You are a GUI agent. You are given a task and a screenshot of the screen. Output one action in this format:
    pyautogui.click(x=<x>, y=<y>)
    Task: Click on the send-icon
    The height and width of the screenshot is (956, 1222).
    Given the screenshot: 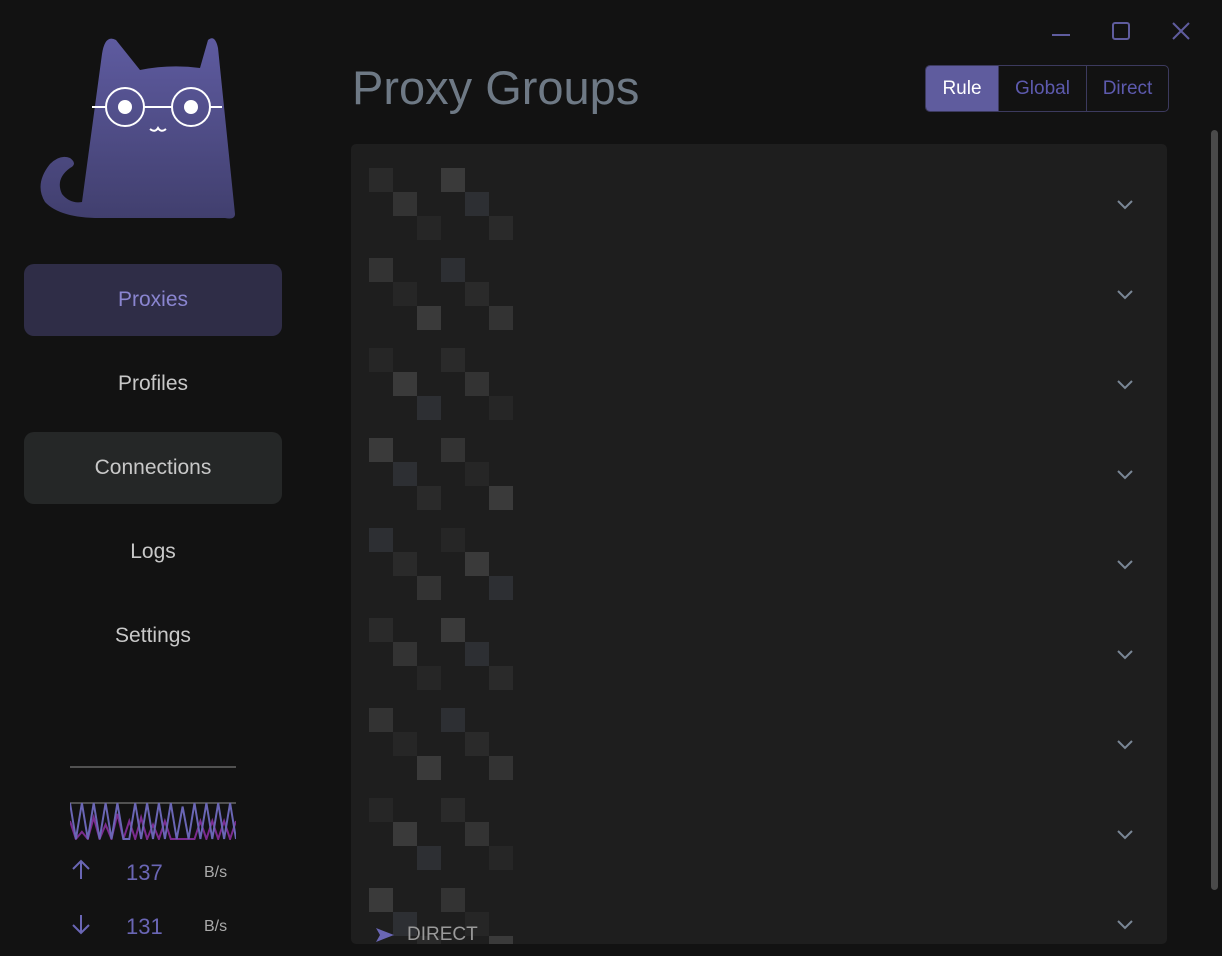 What is the action you would take?
    pyautogui.click(x=385, y=935)
    